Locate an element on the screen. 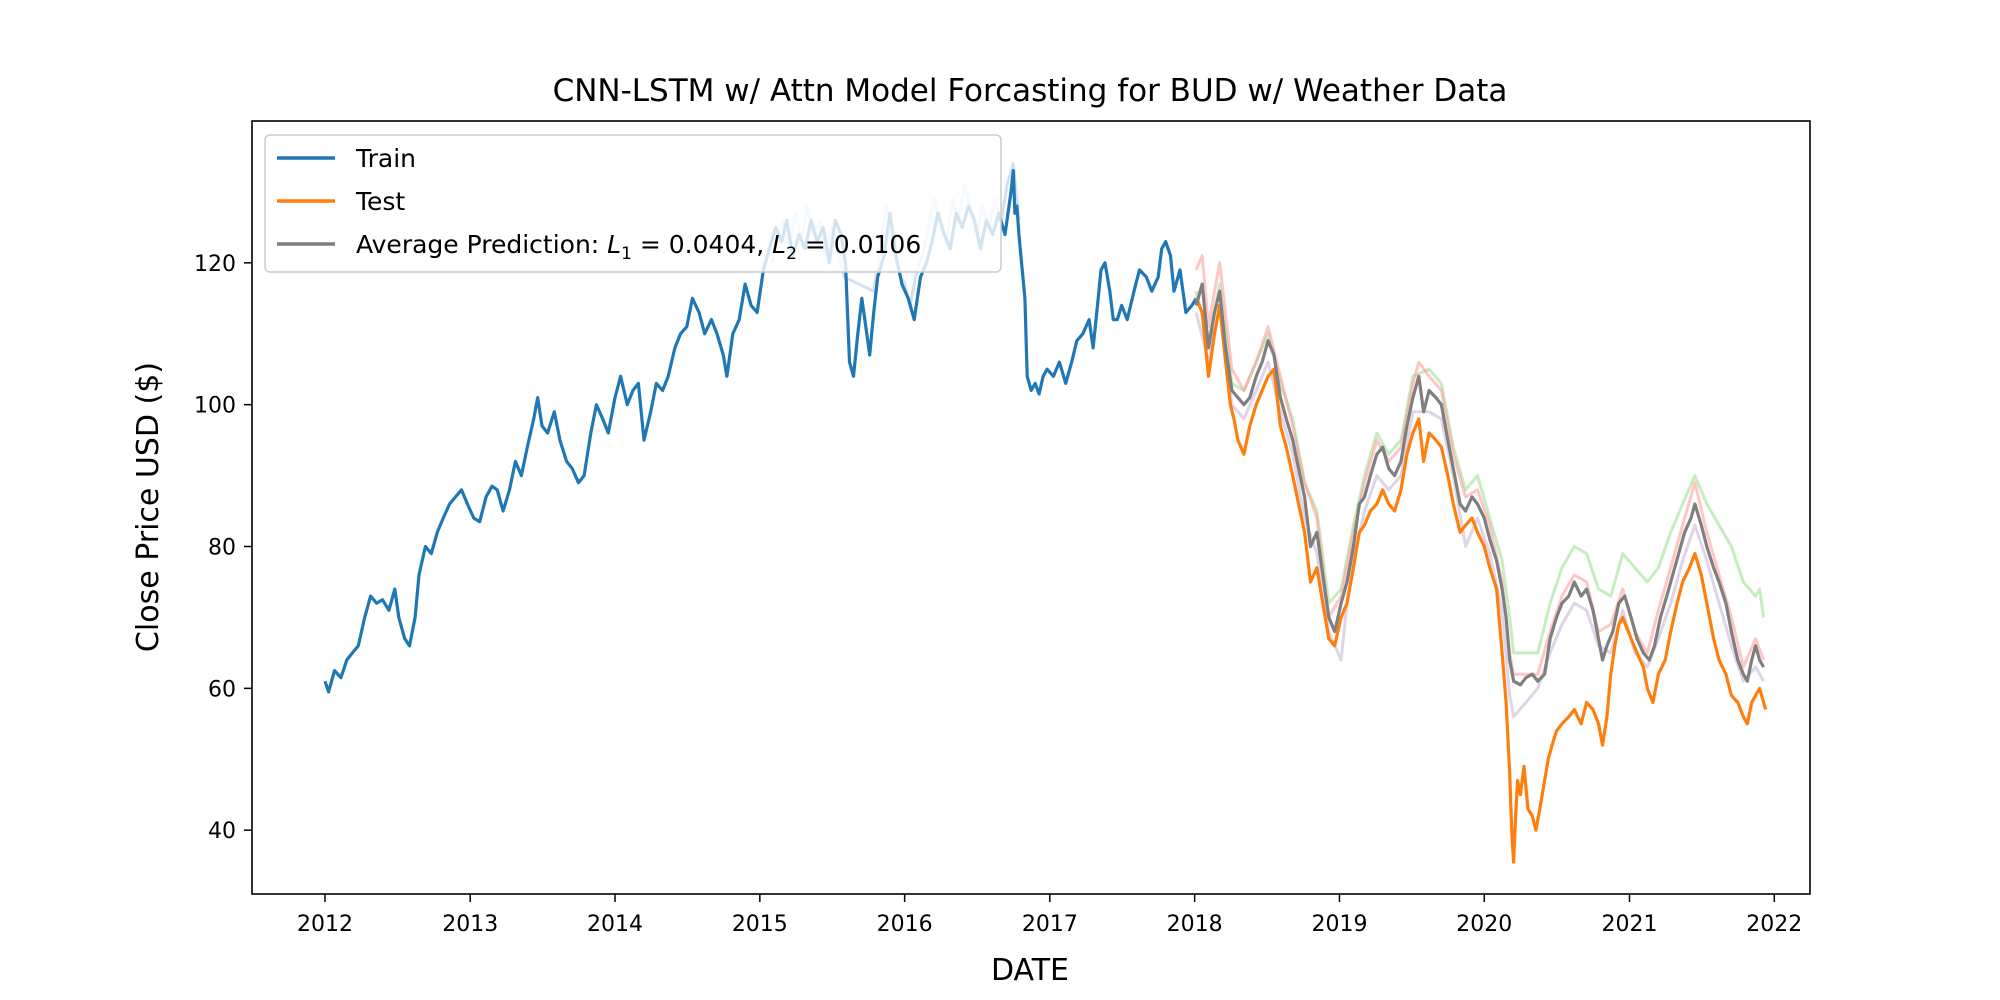 The width and height of the screenshot is (2000, 1000). y-tick-label-60: 60 is located at coordinates (222, 689).